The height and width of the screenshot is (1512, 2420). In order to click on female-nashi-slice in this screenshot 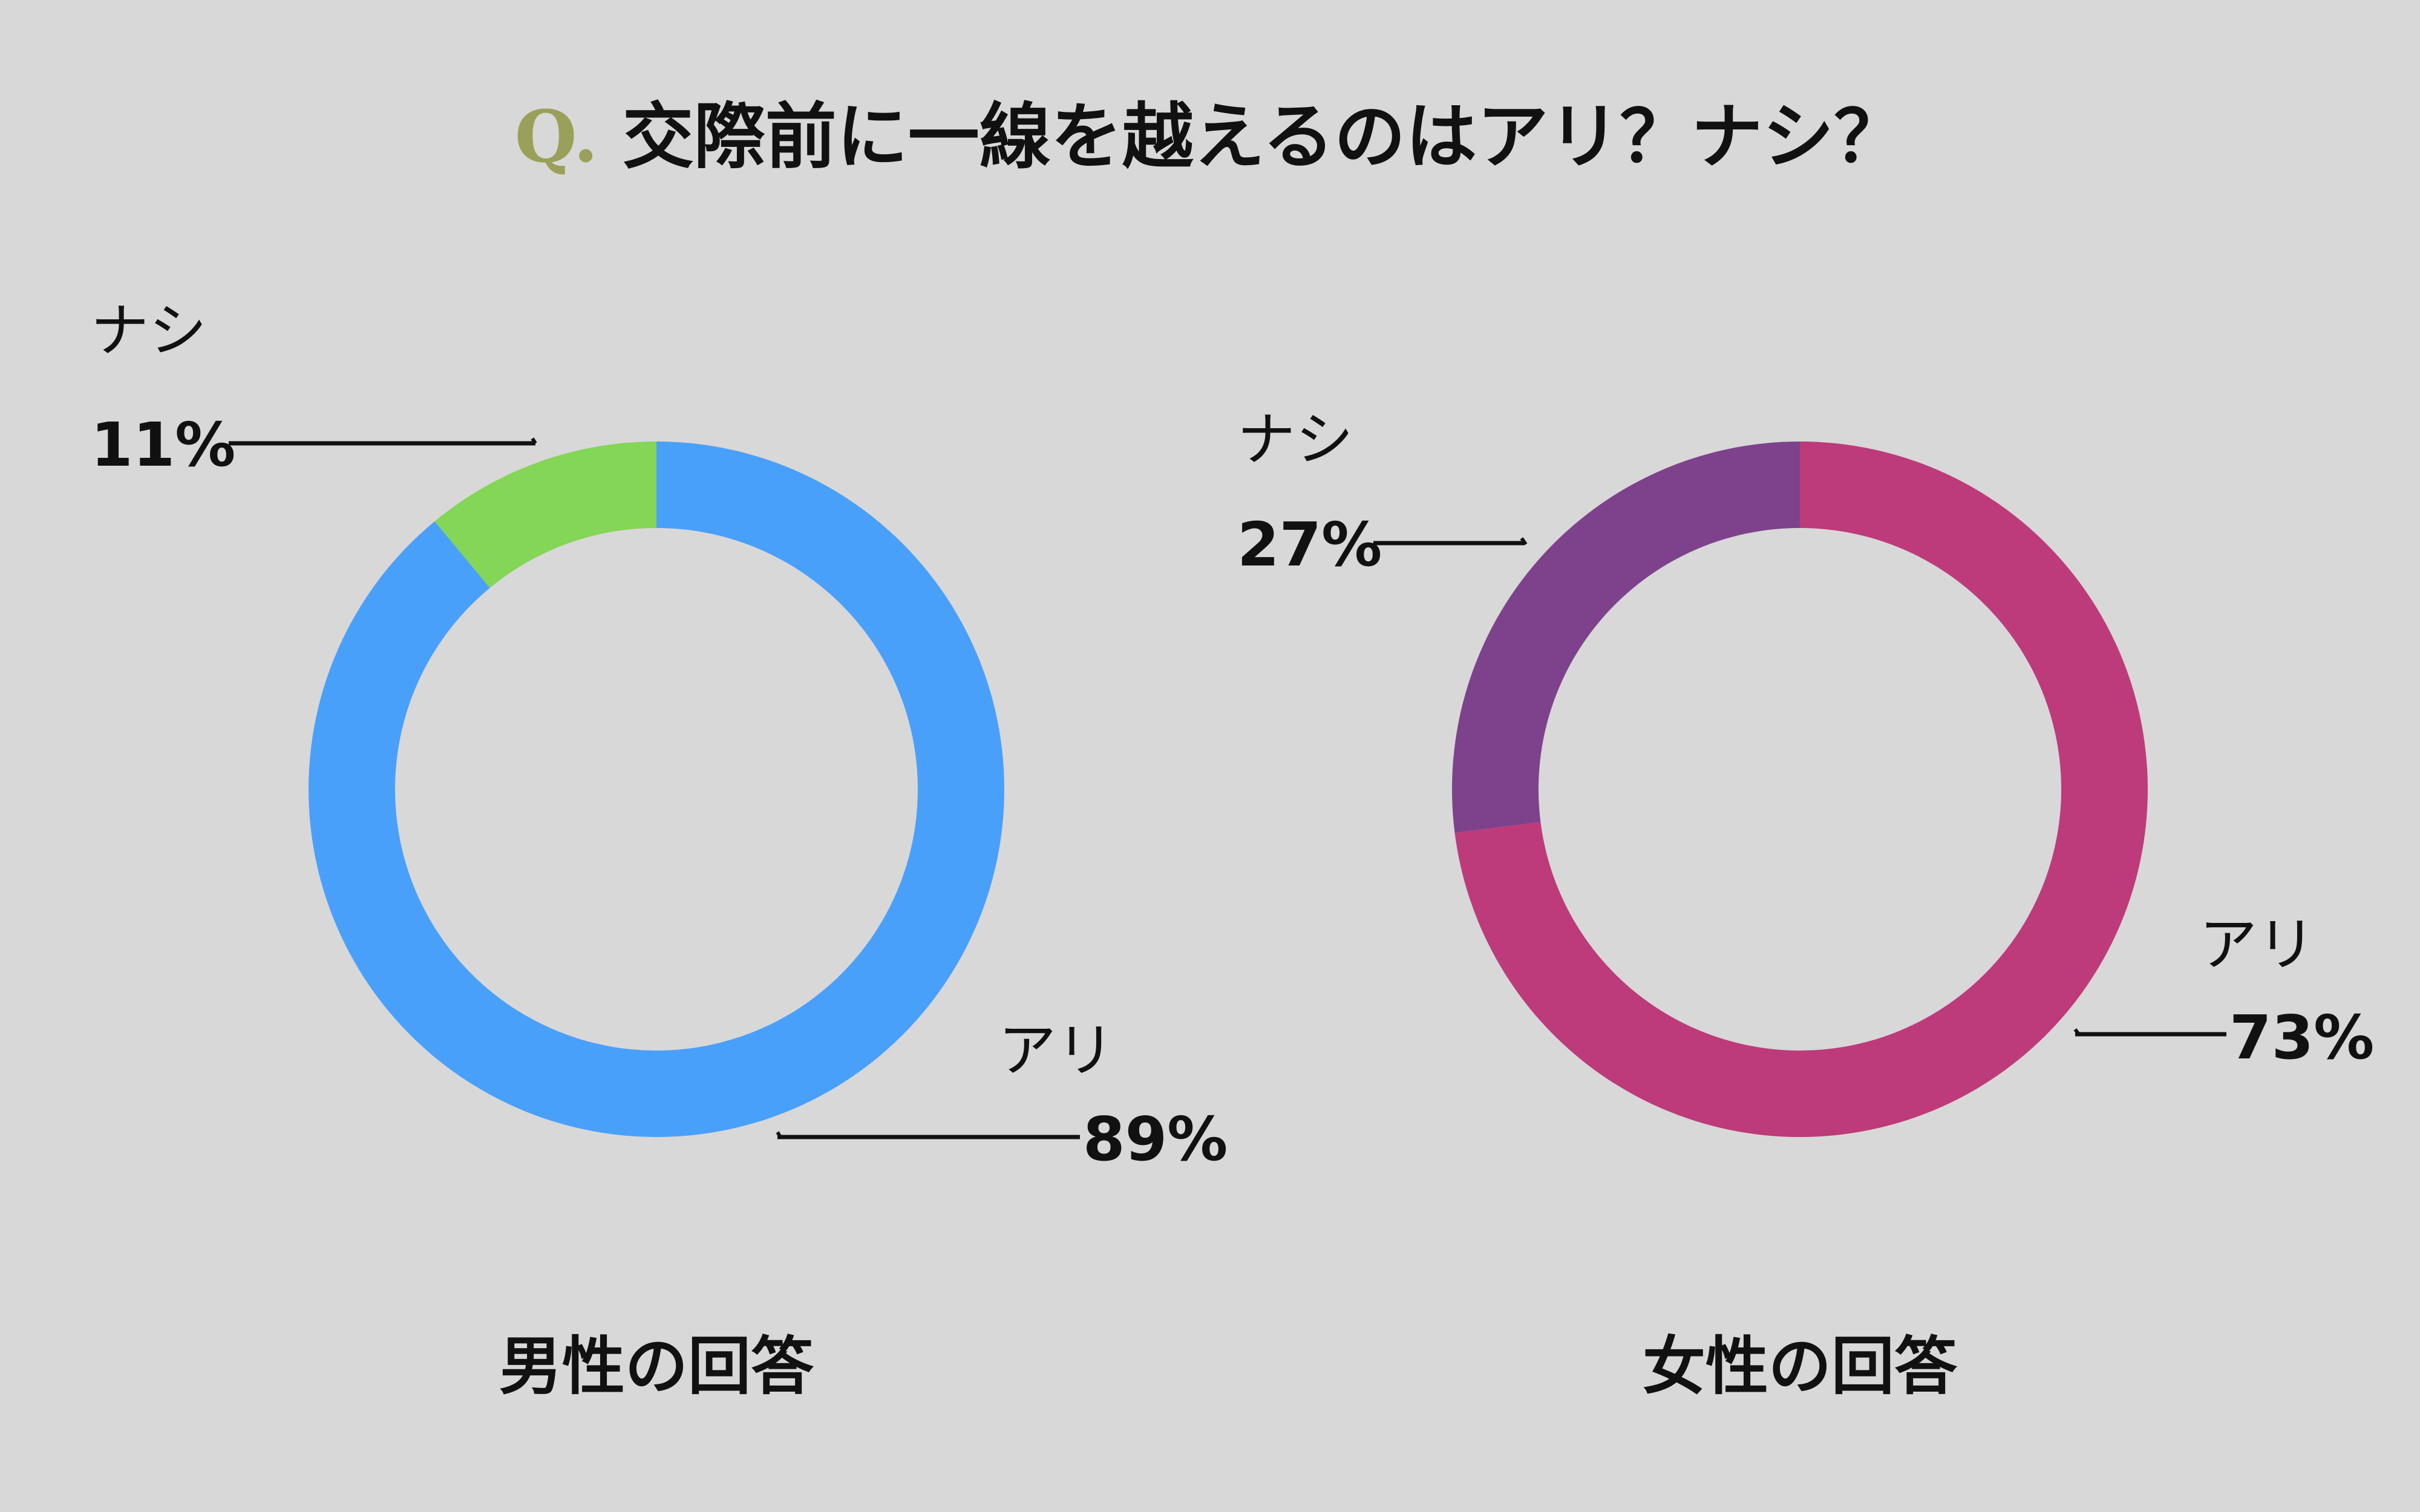, I will do `click(1626, 637)`.